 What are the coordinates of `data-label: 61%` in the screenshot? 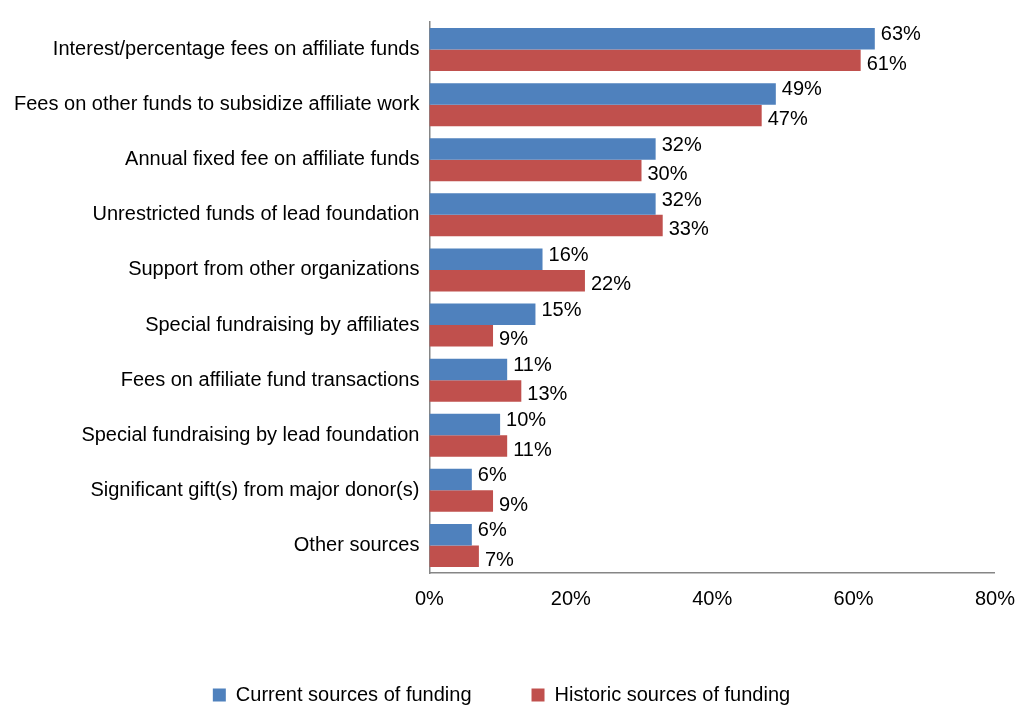 It's located at (886, 62).